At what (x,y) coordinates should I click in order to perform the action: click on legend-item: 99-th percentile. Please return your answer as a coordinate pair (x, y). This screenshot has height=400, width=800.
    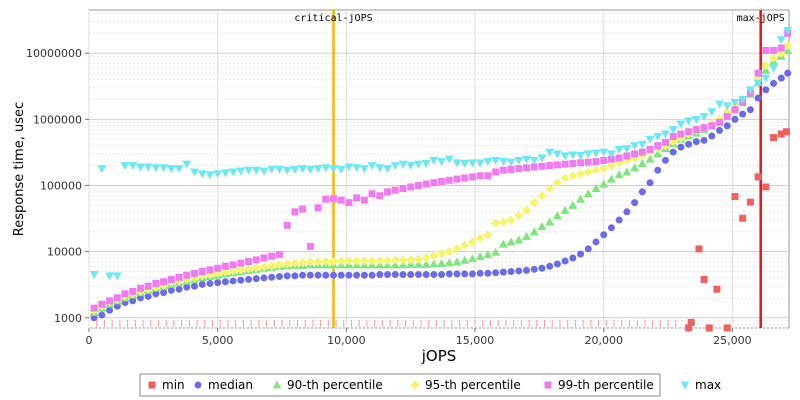
    Looking at the image, I should click on (599, 385).